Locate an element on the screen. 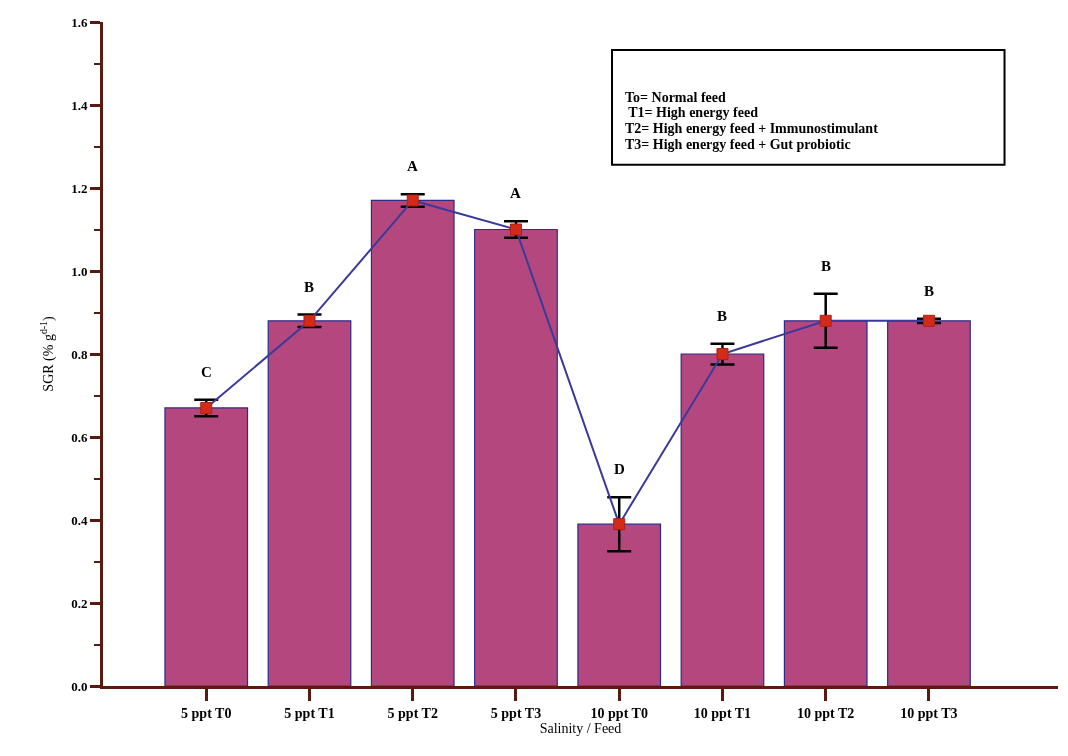  x-tick-label: 5 ppt T2 is located at coordinates (412, 713).